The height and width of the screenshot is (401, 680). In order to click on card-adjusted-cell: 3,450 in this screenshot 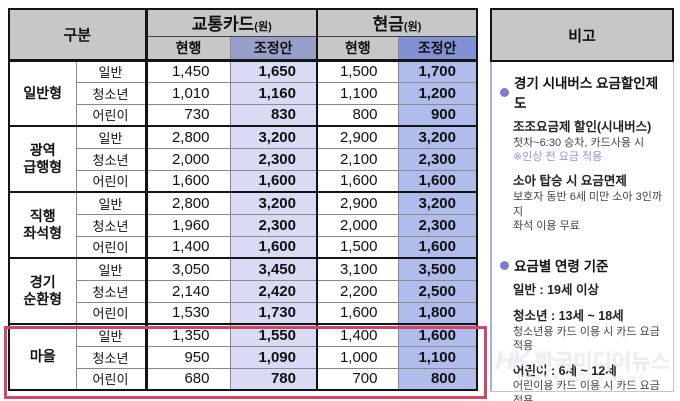, I will do `click(273, 269)`.